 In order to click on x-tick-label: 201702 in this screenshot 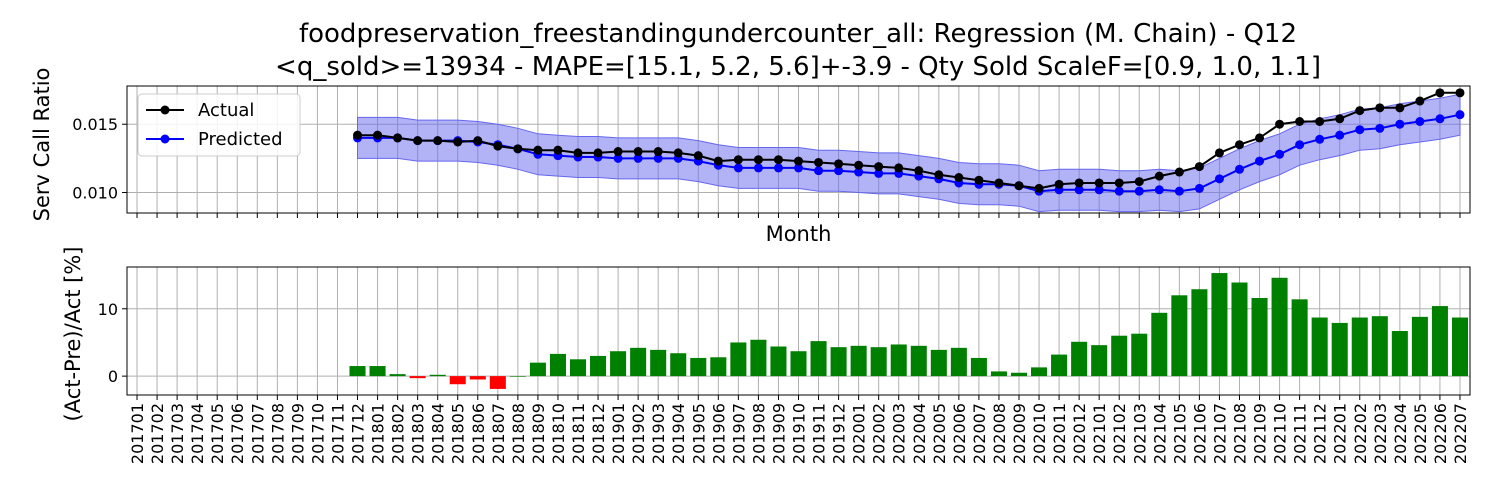, I will do `click(157, 433)`.